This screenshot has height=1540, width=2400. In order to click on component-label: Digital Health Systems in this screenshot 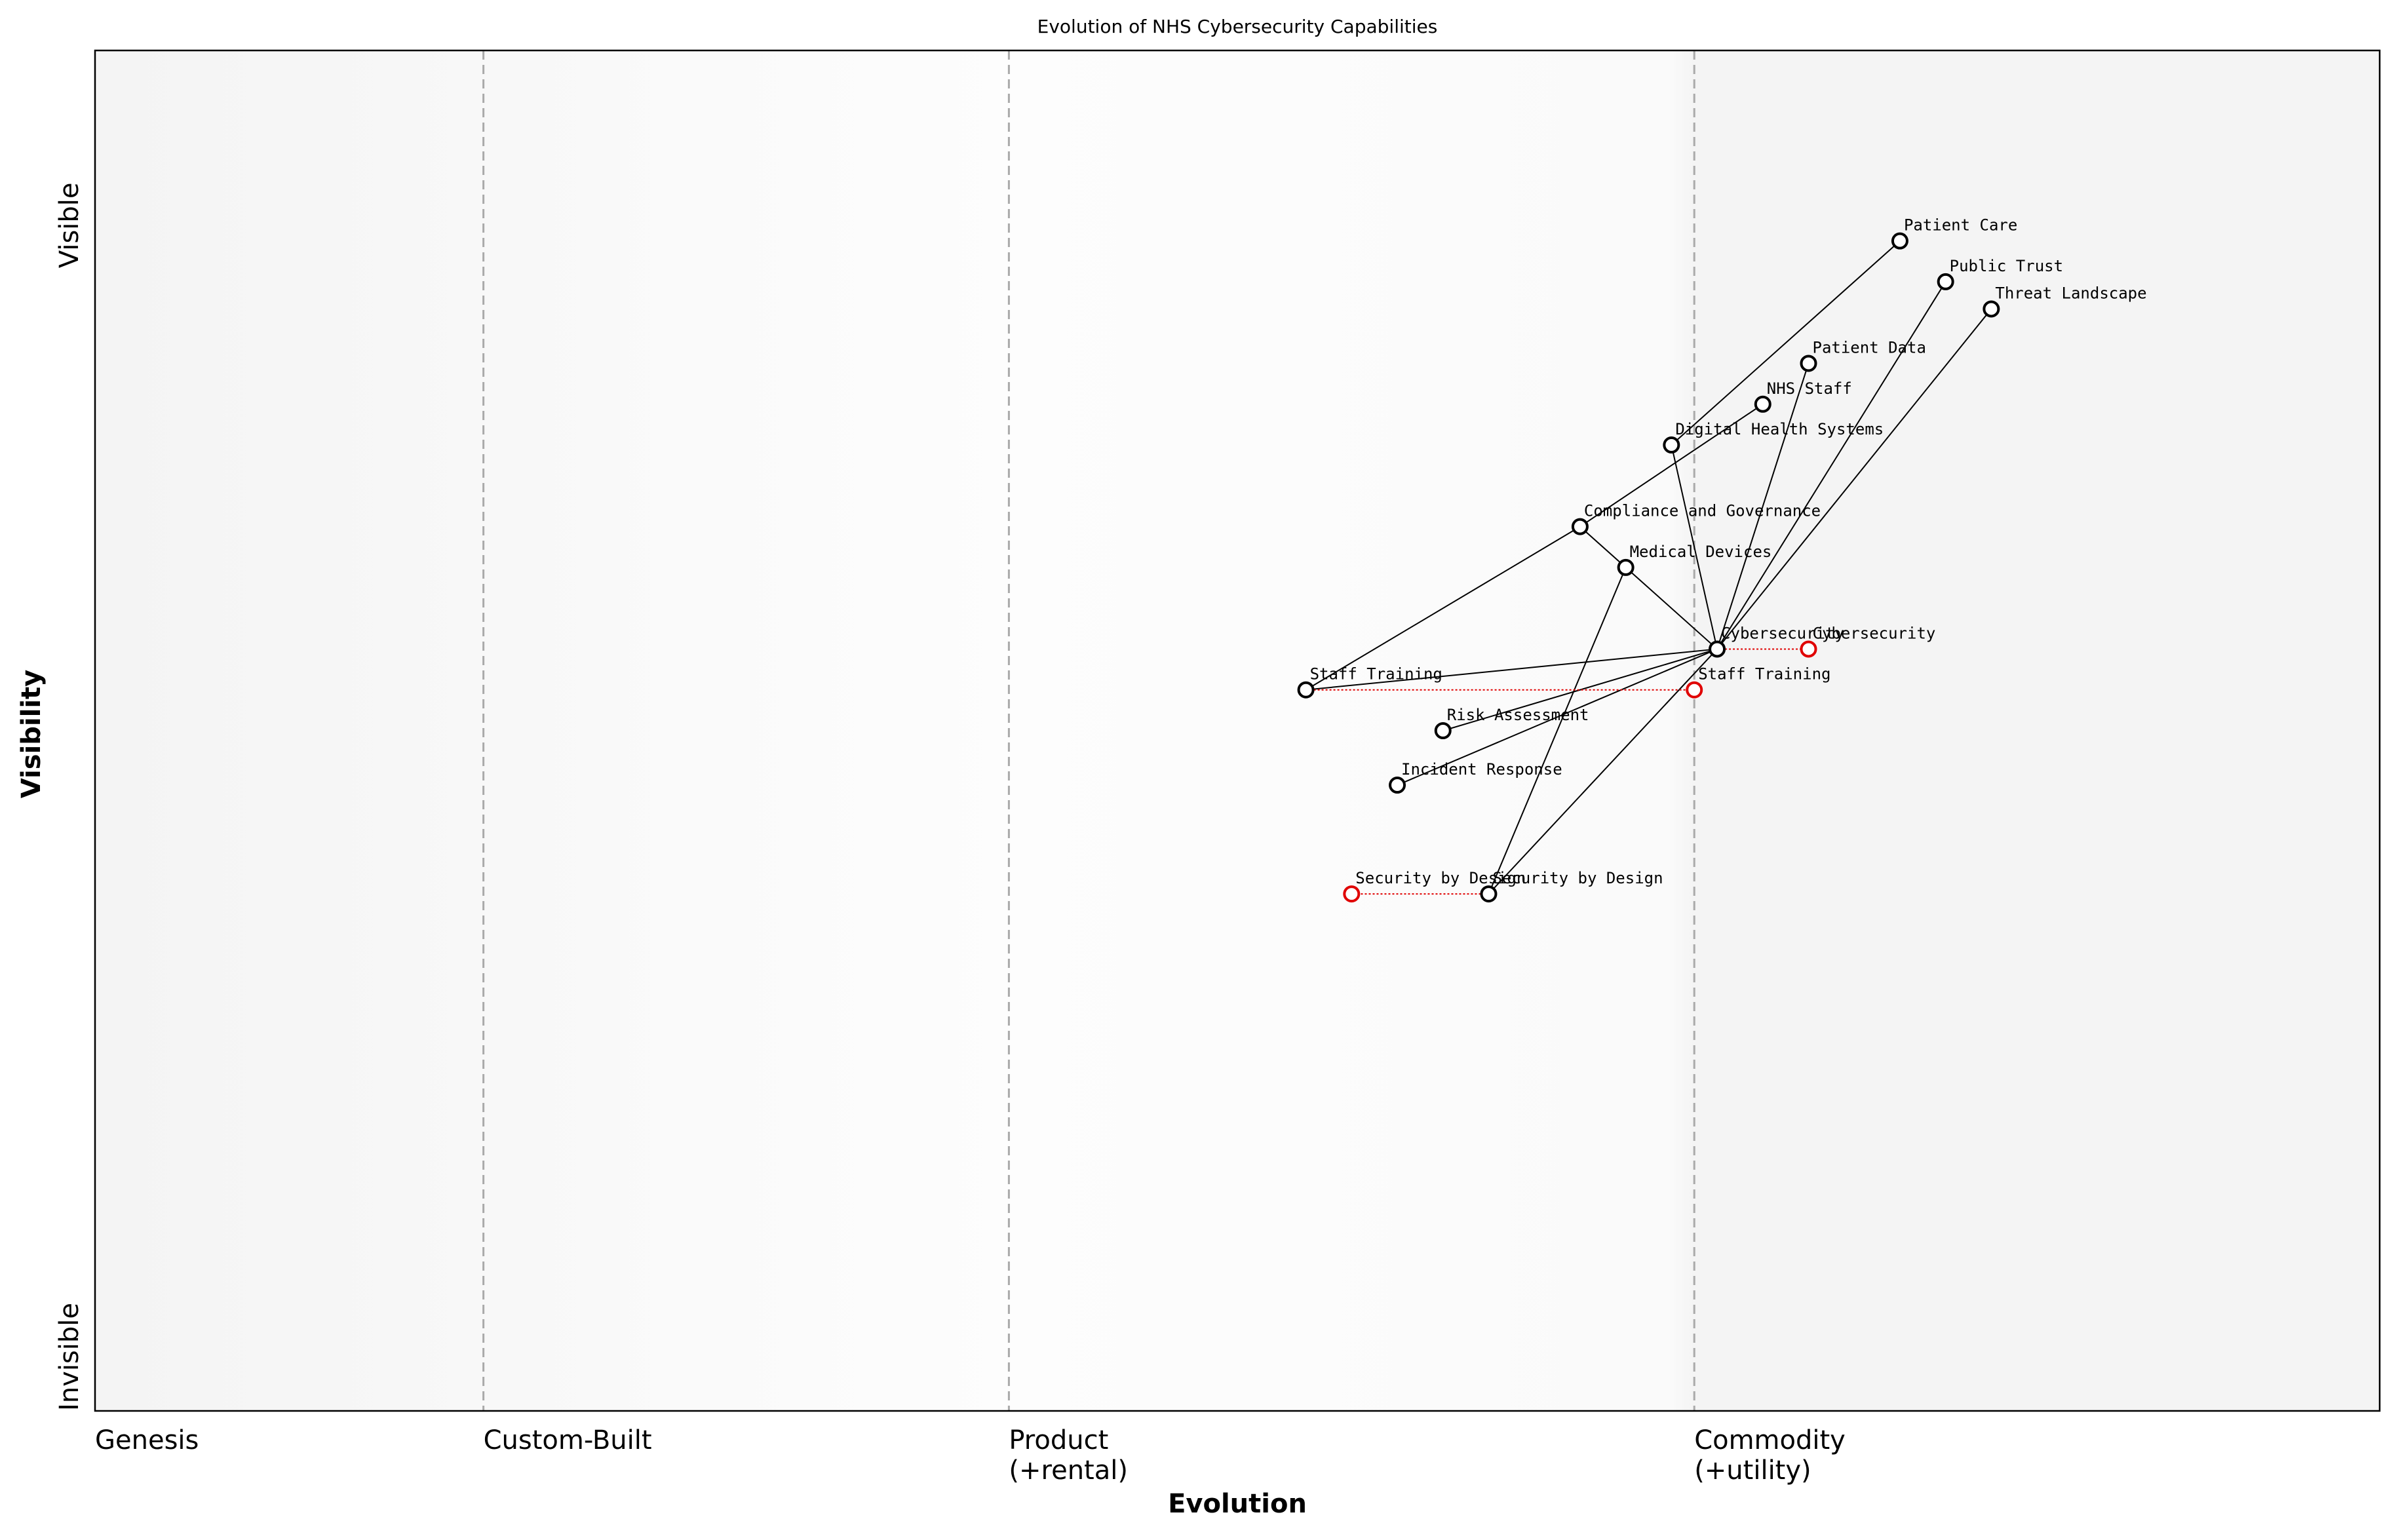, I will do `click(1779, 429)`.